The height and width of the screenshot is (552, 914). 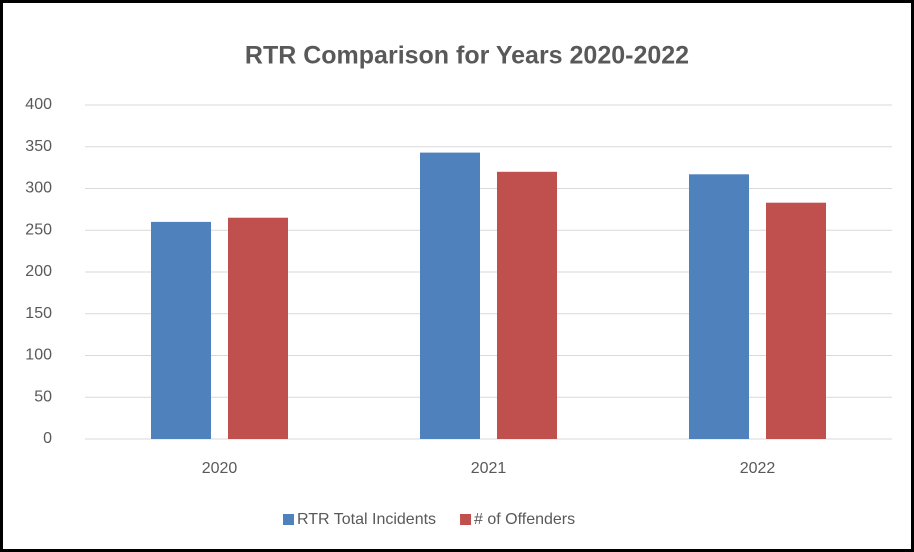 I want to click on x-tick-label: 2022, so click(x=758, y=468).